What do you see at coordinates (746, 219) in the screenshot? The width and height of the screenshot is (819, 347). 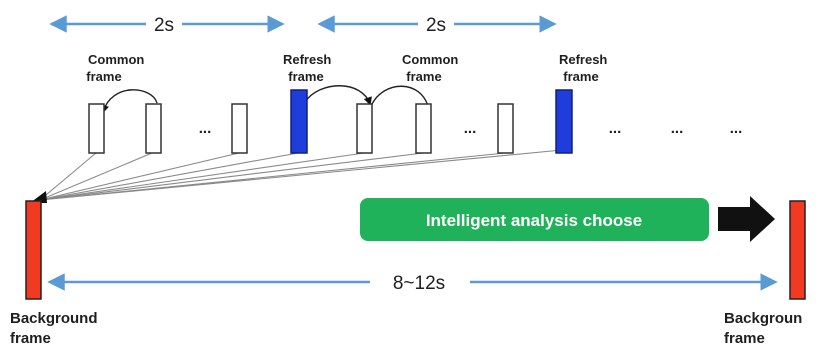 I see `big-arrow-icon` at bounding box center [746, 219].